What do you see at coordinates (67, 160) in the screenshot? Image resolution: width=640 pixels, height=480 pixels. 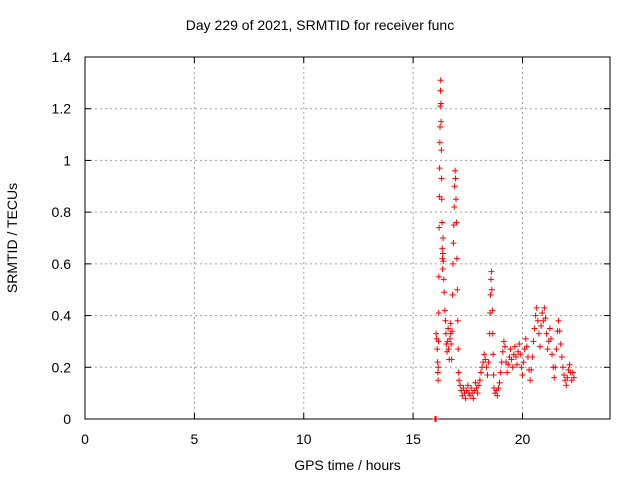 I see `y-tick-label: 1` at bounding box center [67, 160].